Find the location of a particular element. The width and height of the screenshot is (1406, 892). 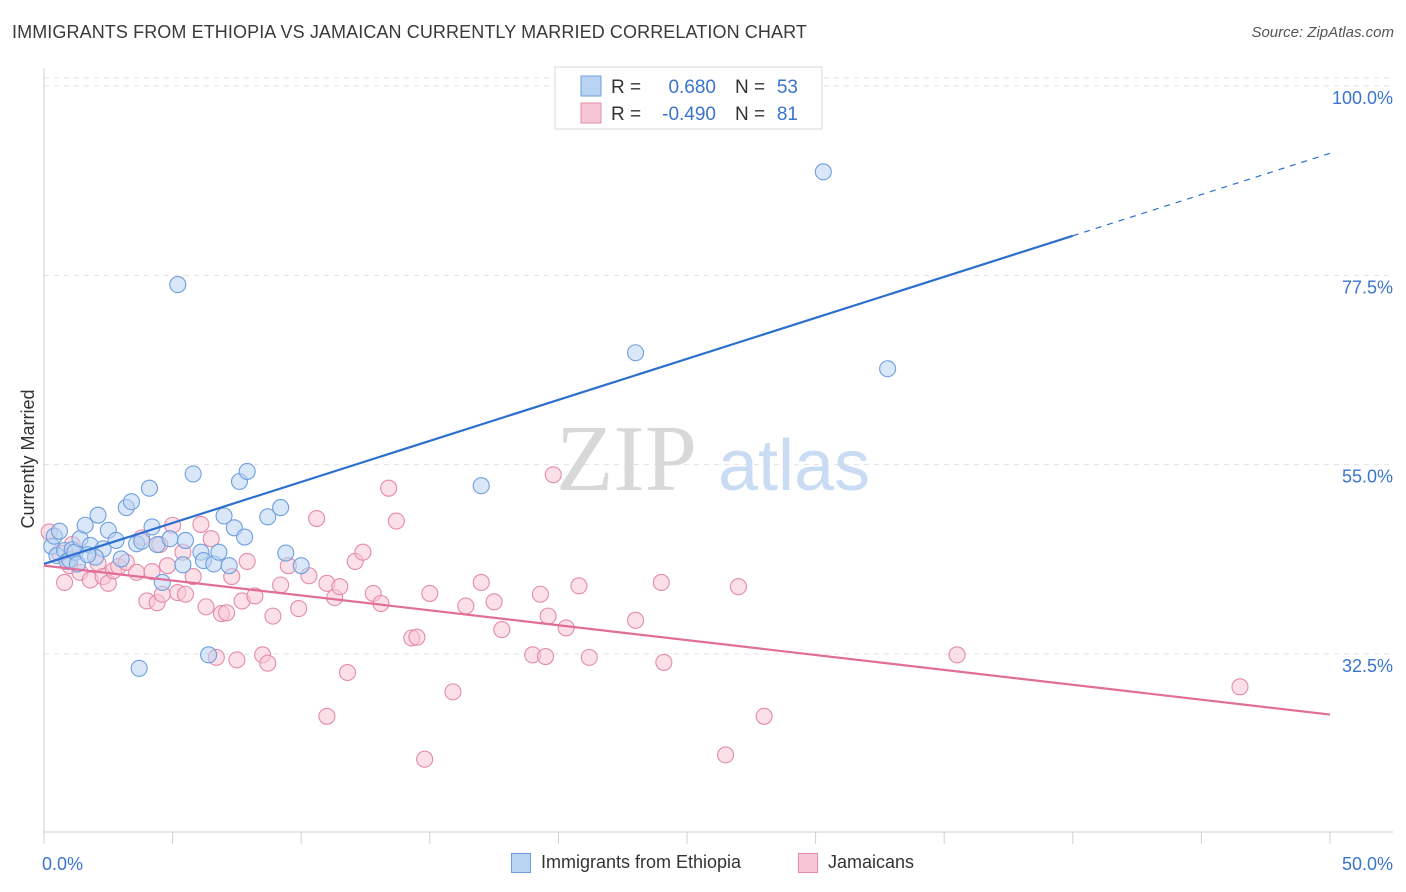

y-tick-label-0: 100.0% is located at coordinates (1362, 98).